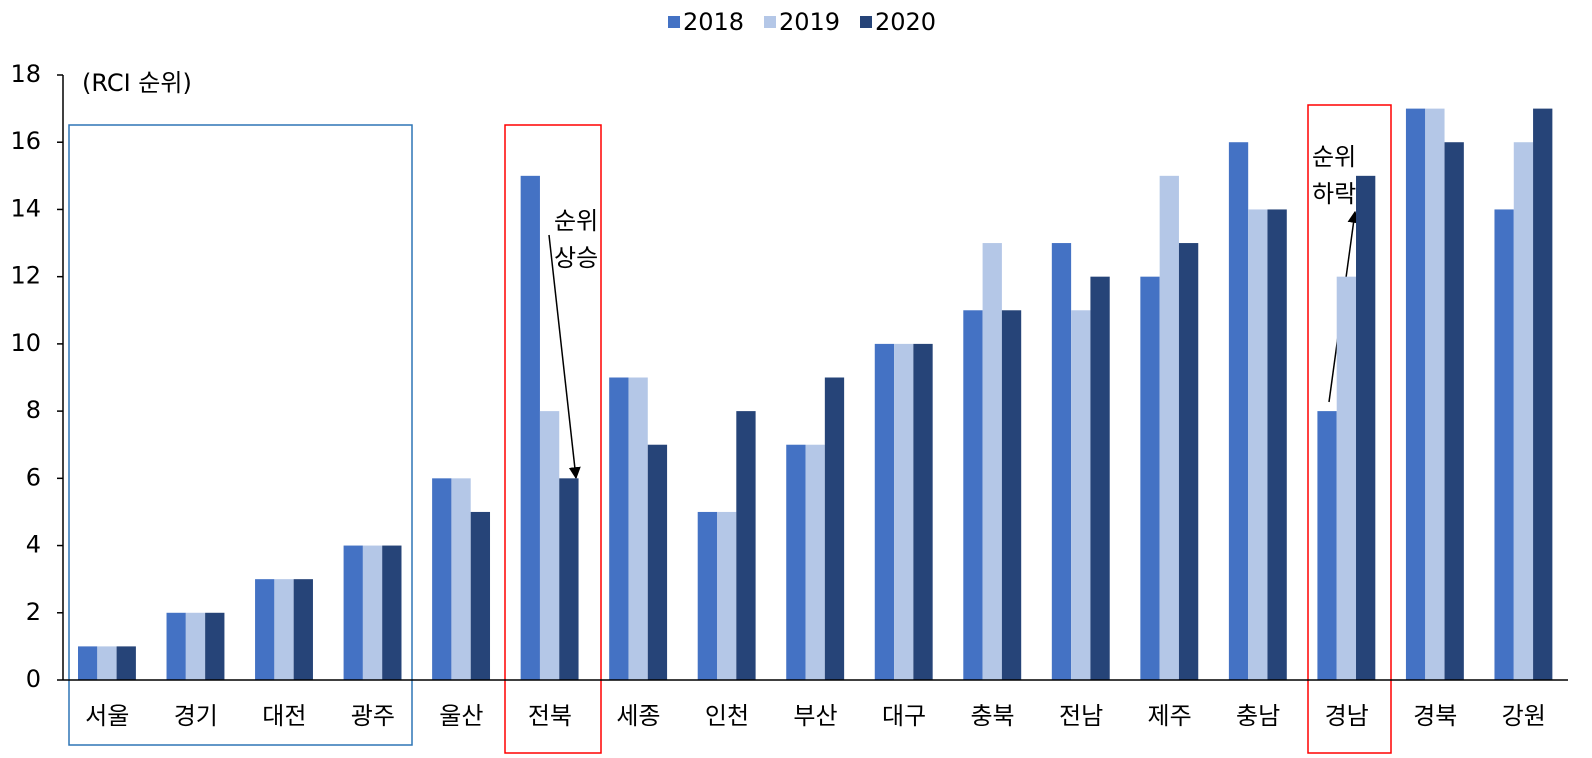 The width and height of the screenshot is (1592, 758). I want to click on x-tick-label: 인천, so click(727, 716).